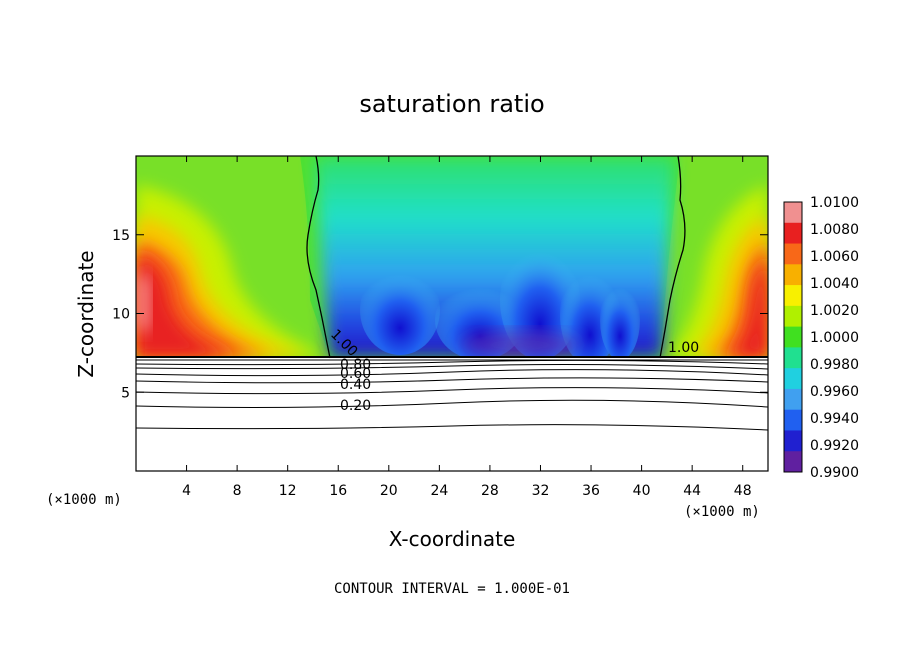 This screenshot has height=654, width=904. Describe the element at coordinates (121, 236) in the screenshot. I see `y-tick-label: 15` at that location.